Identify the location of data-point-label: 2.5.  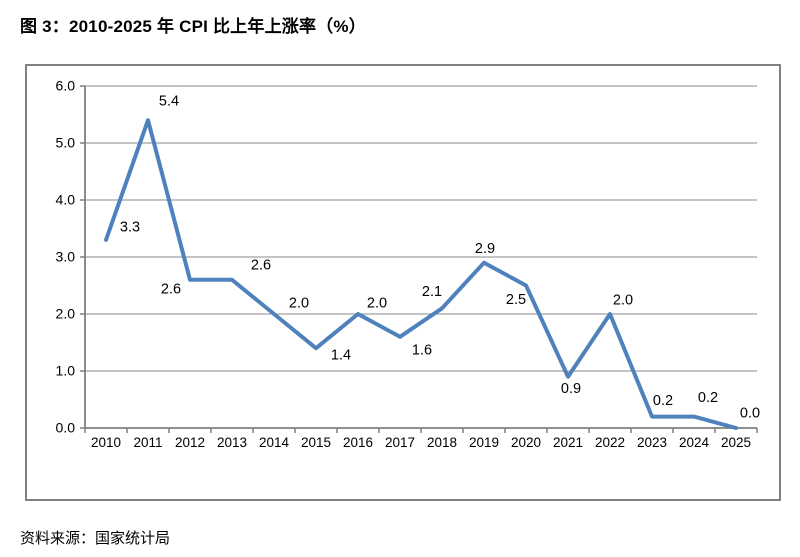
(516, 300).